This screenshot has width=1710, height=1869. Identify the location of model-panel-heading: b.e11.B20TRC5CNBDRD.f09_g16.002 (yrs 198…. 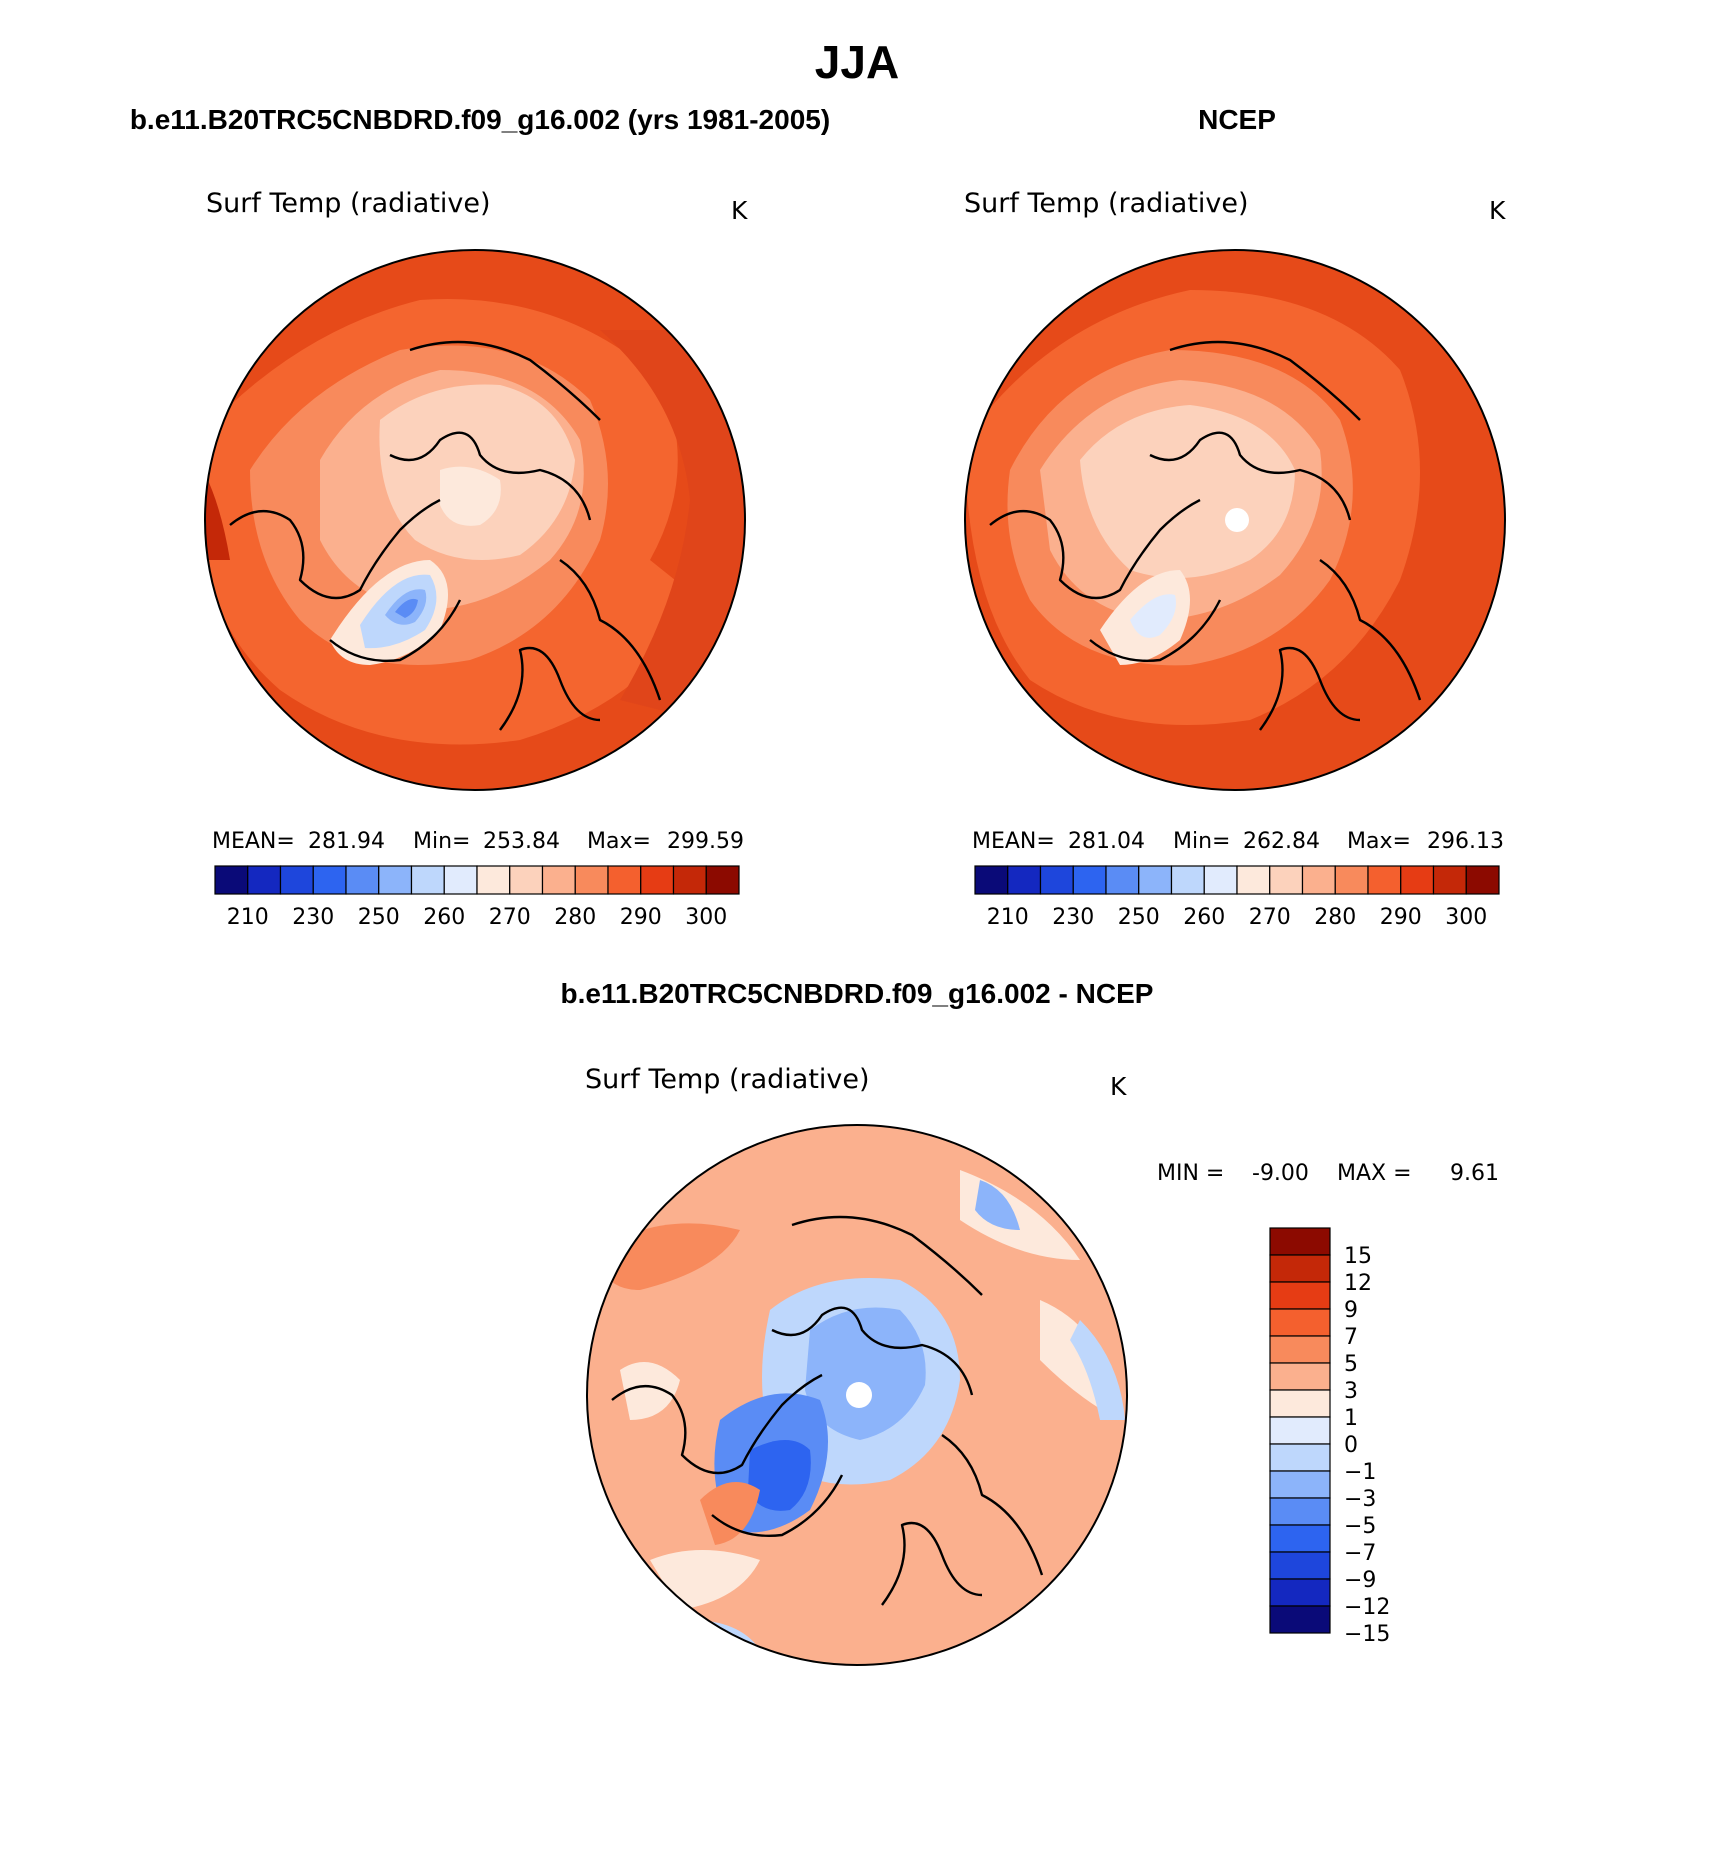
(480, 119).